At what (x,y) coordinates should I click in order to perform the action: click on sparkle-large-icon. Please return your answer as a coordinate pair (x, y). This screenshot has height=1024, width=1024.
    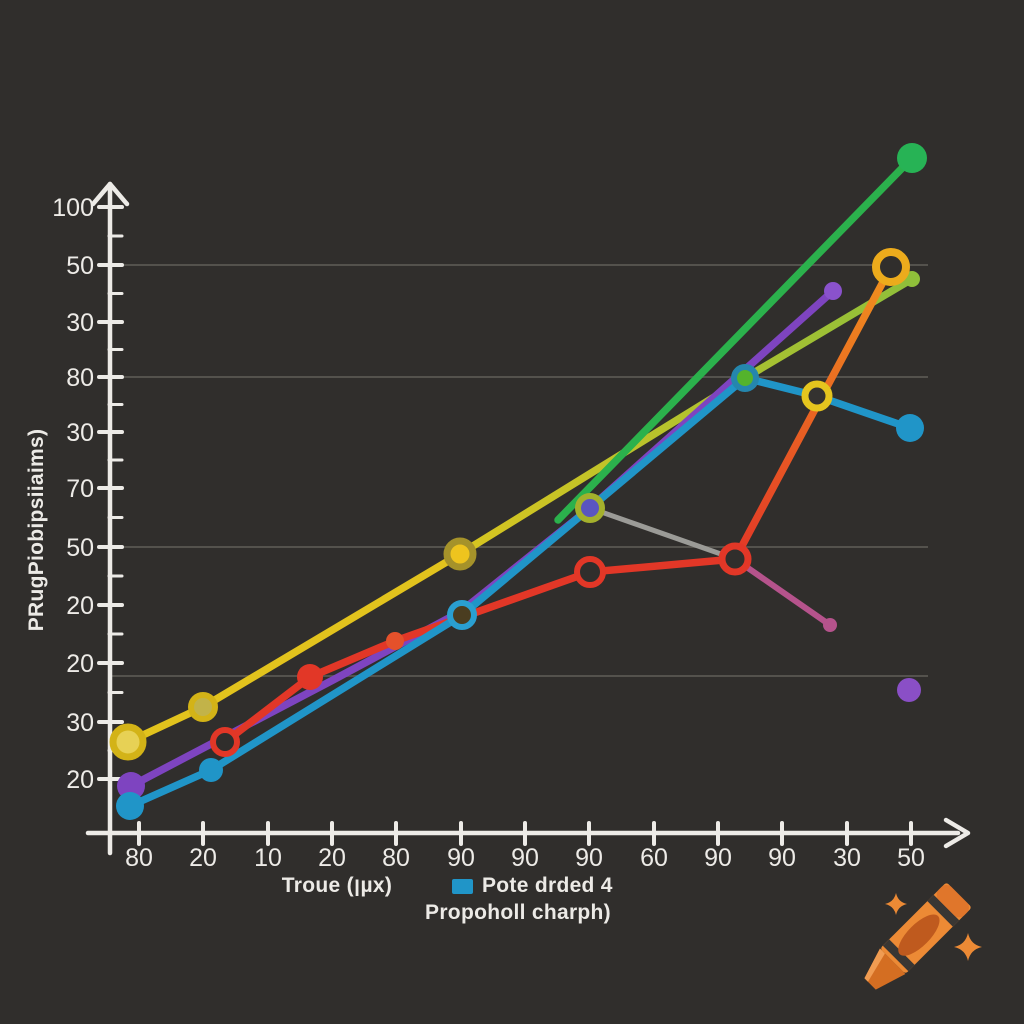
    Looking at the image, I should click on (968, 947).